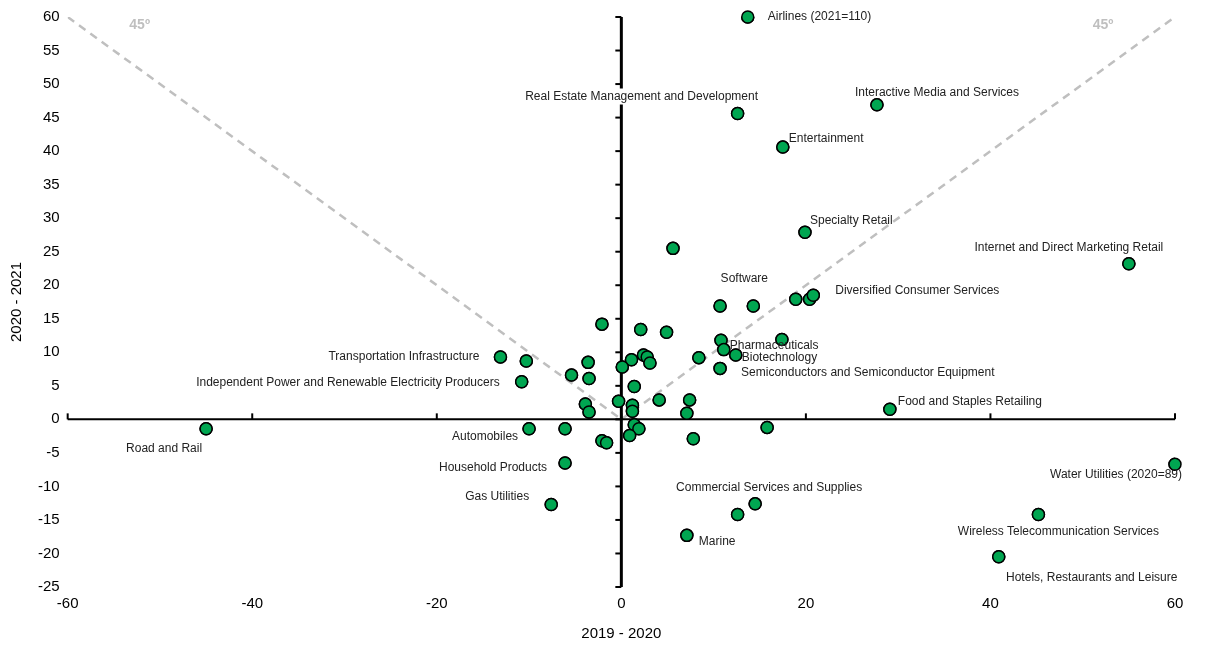  Describe the element at coordinates (779, 357) in the screenshot. I see `annotation: Biotechnology` at that location.